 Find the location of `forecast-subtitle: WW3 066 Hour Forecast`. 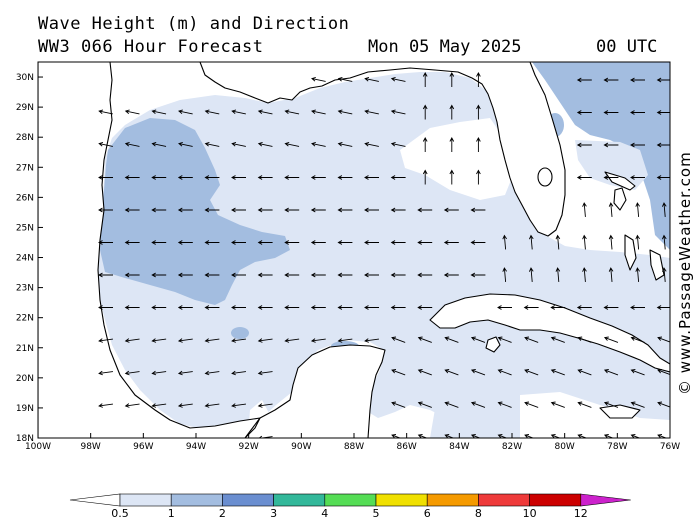

forecast-subtitle: WW3 066 Hour Forecast is located at coordinates (151, 47).